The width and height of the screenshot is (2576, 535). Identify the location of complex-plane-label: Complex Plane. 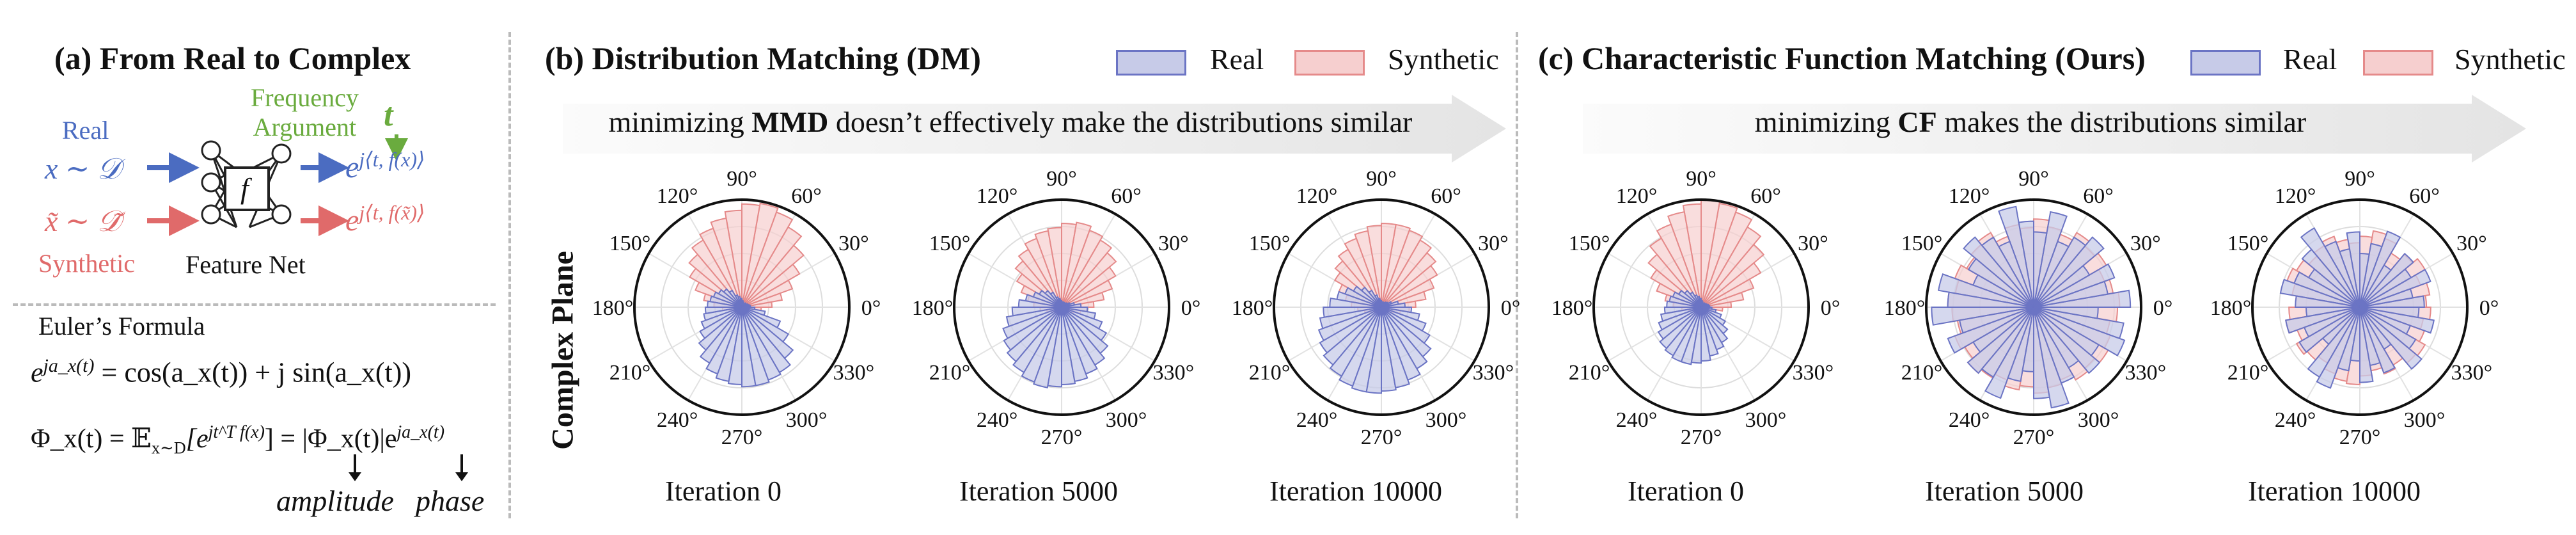
(563, 350).